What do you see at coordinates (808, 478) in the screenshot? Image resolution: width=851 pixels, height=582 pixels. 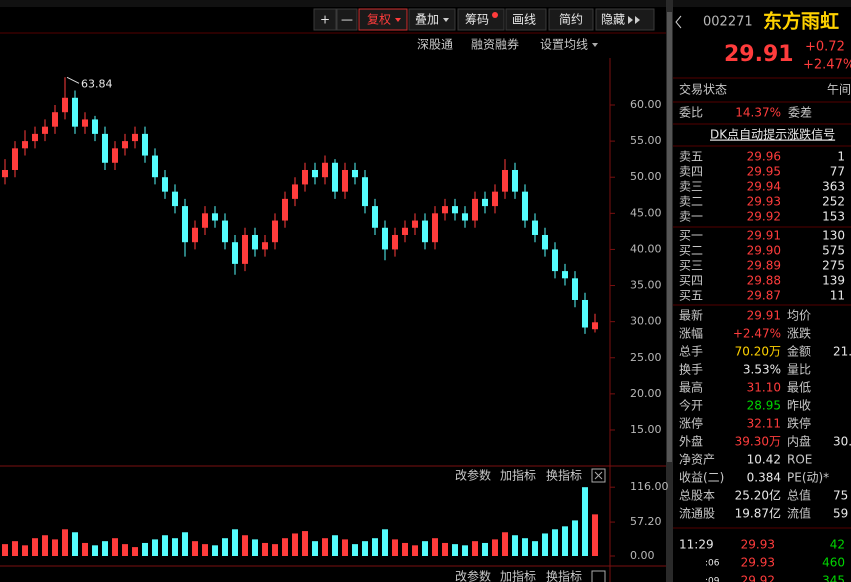 I see `stat-label: PE(动)*` at bounding box center [808, 478].